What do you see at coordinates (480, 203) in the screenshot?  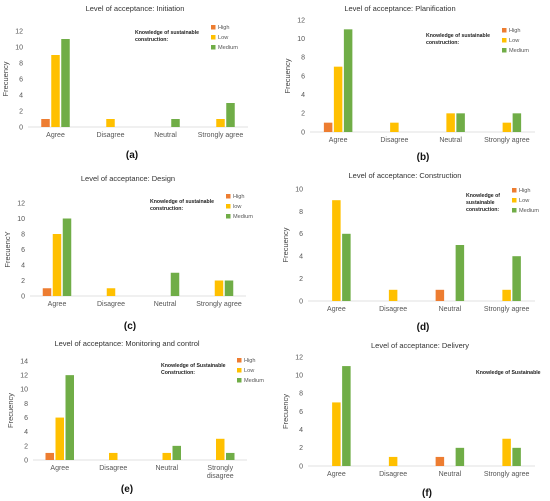 I see `legend-title: sustainable` at bounding box center [480, 203].